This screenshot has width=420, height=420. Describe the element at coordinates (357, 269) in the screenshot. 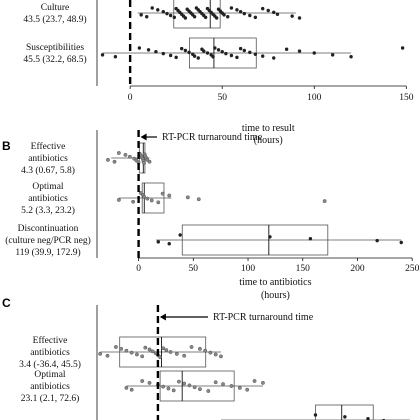

I see `x-tick-label: 200` at that location.